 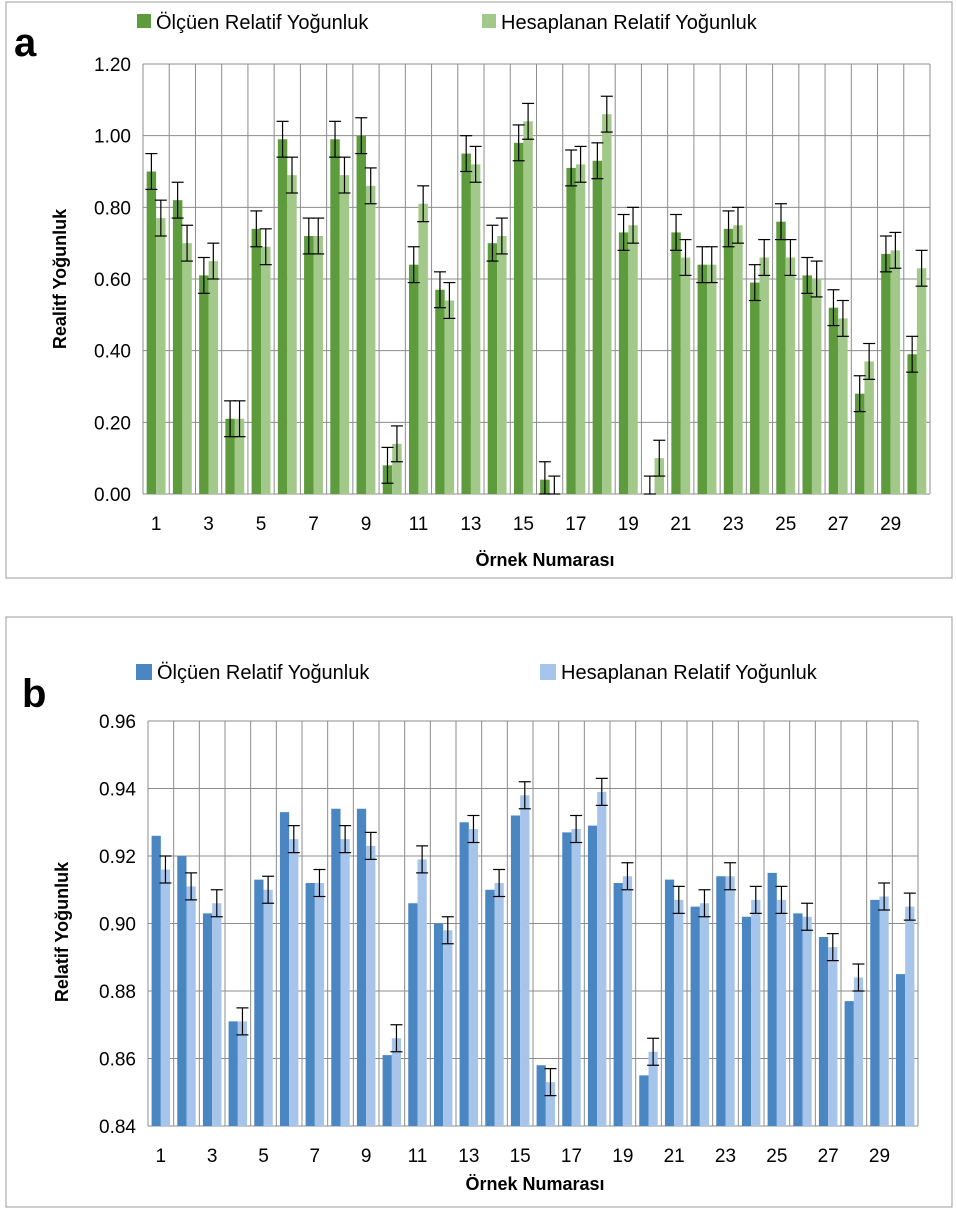 What do you see at coordinates (544, 560) in the screenshot?
I see `chart-a-x-axis-title: Örnek Numarası` at bounding box center [544, 560].